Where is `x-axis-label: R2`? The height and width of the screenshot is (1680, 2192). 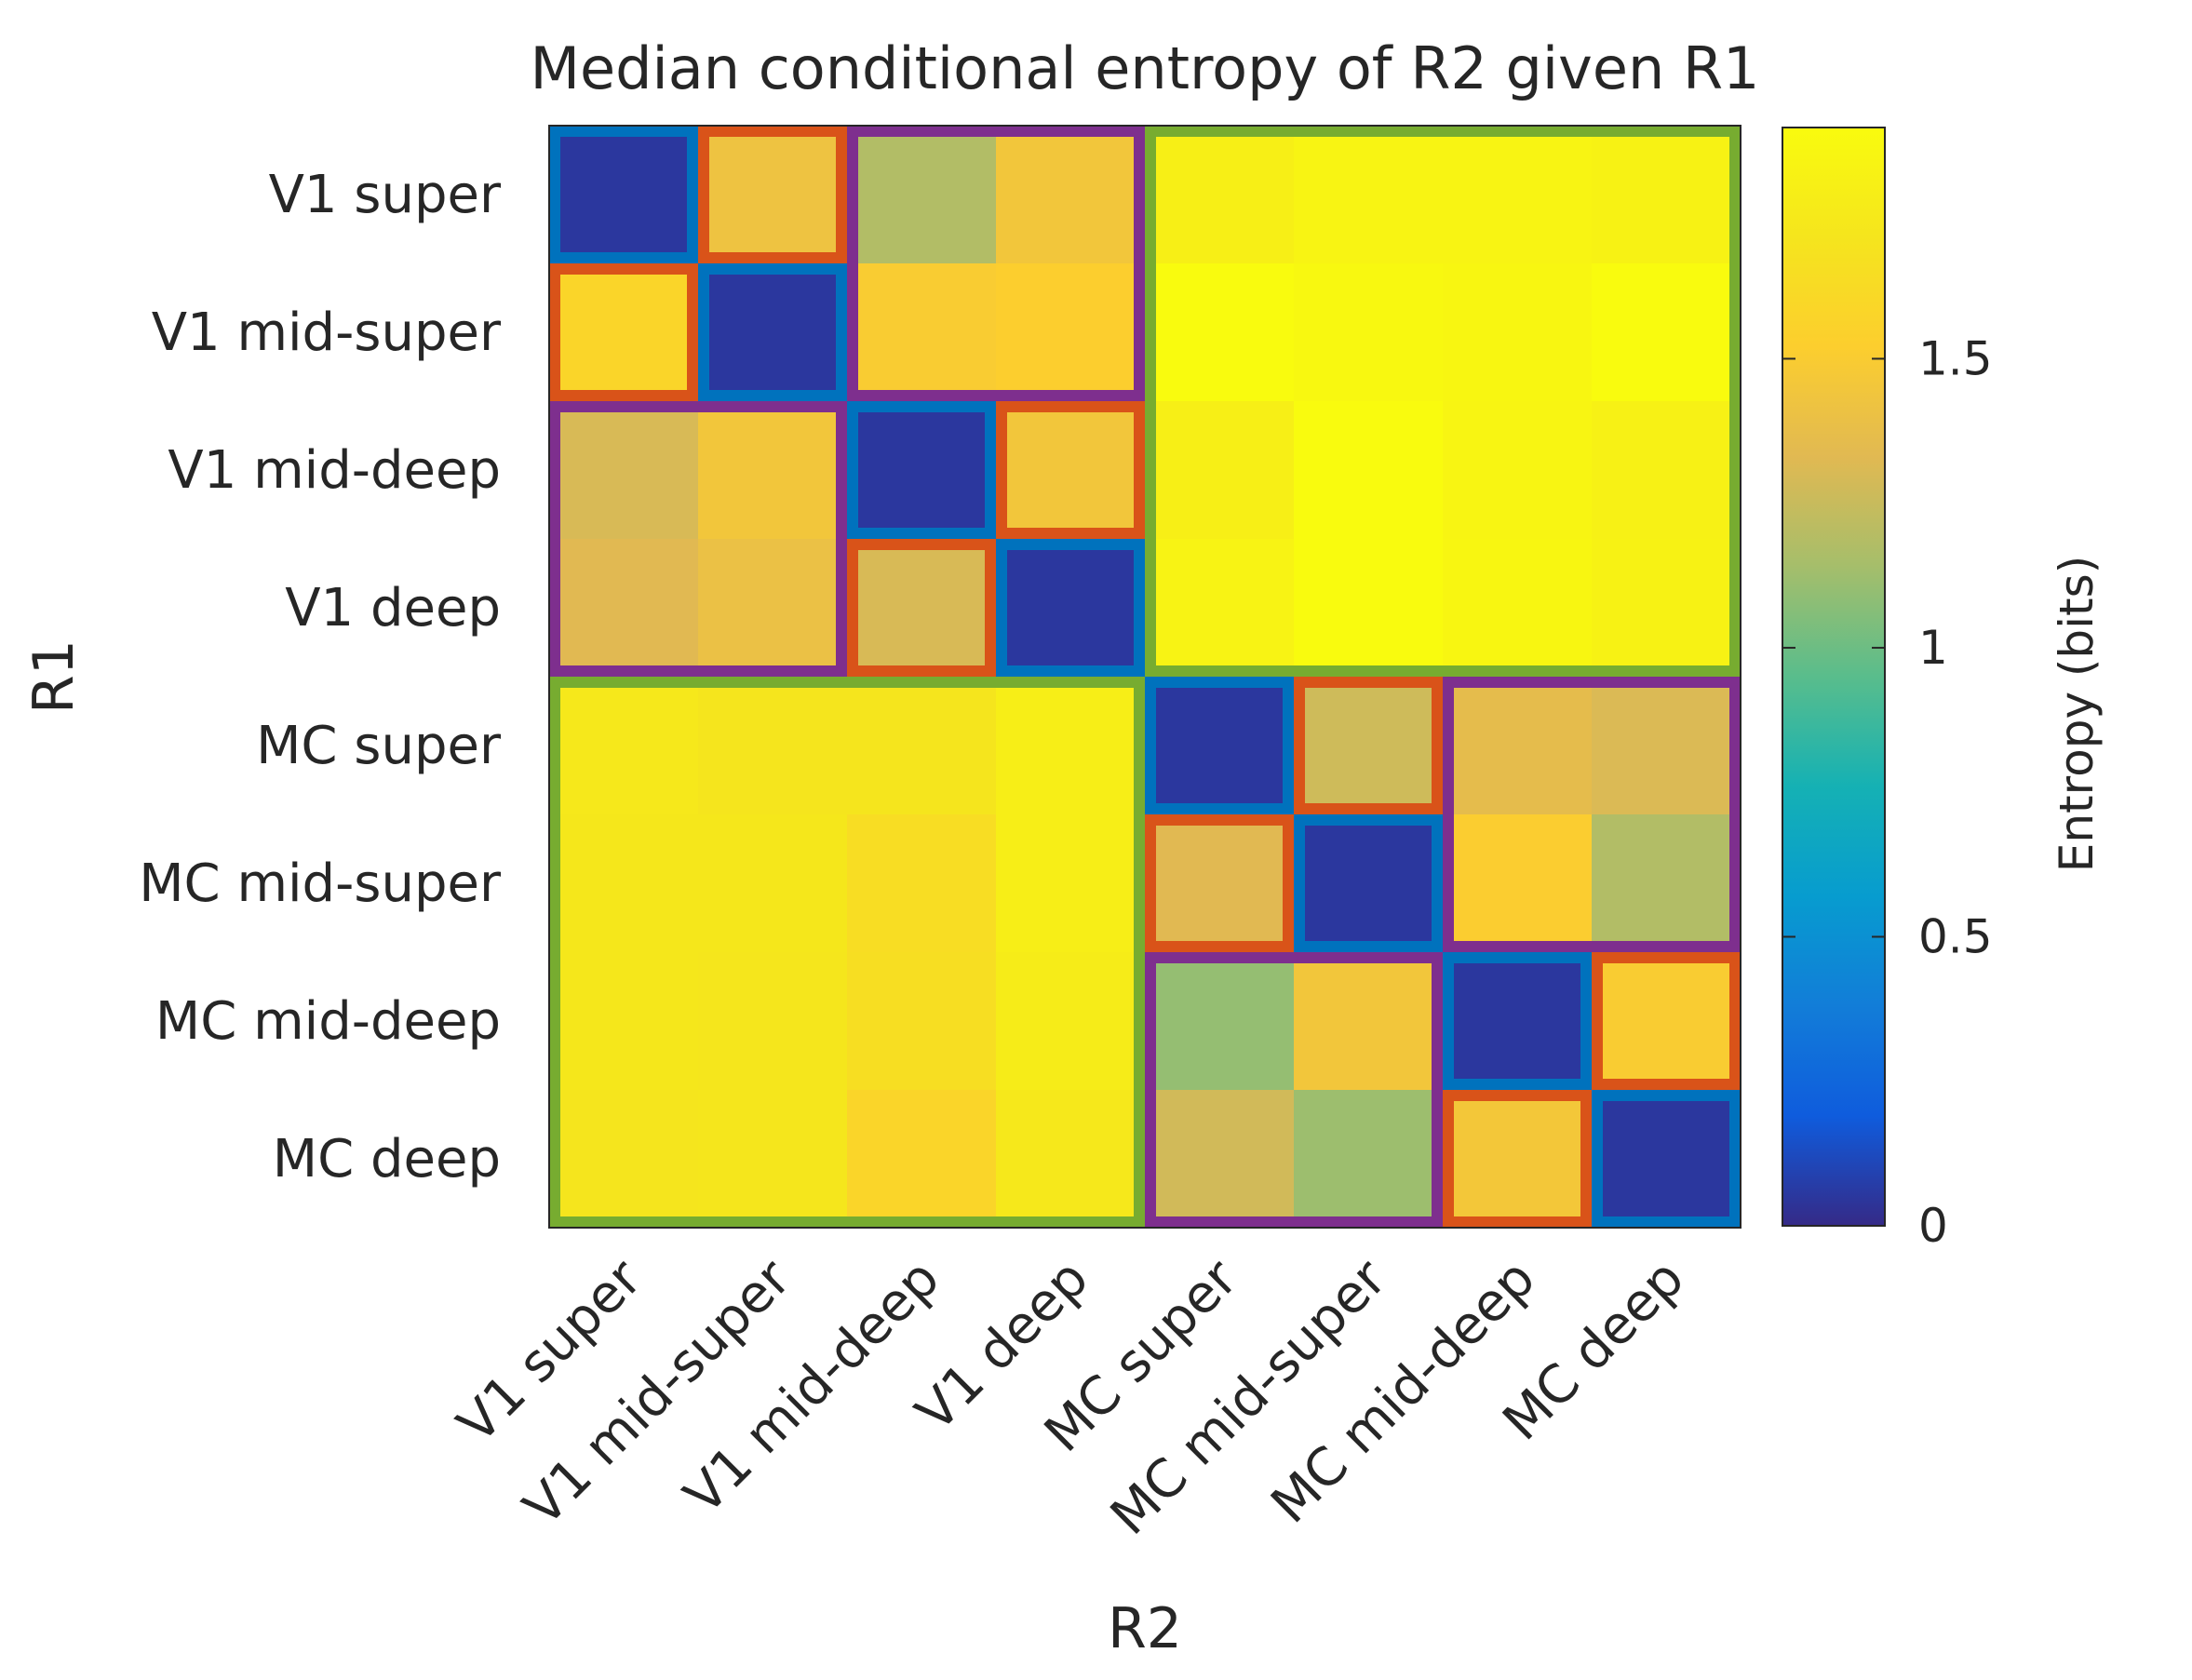 x-axis-label: R2 is located at coordinates (1145, 1628).